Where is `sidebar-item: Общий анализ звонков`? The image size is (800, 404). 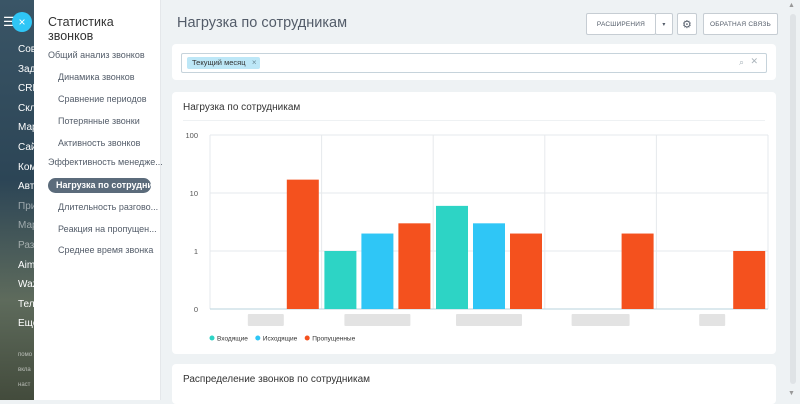
sidebar-item: Общий анализ звонков is located at coordinates (96, 55).